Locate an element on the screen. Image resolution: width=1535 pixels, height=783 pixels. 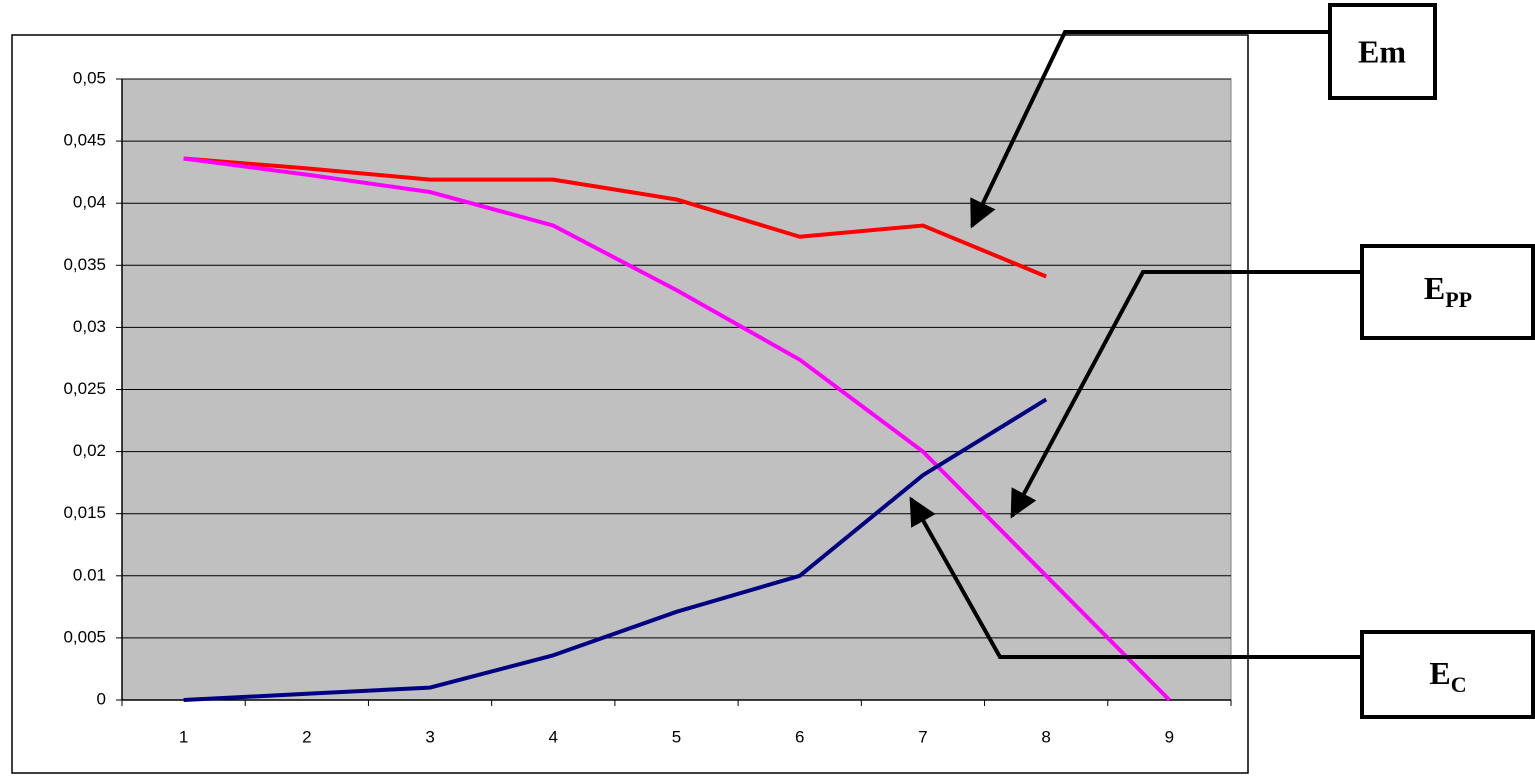
legend-label: Em is located at coordinates (1382, 51).